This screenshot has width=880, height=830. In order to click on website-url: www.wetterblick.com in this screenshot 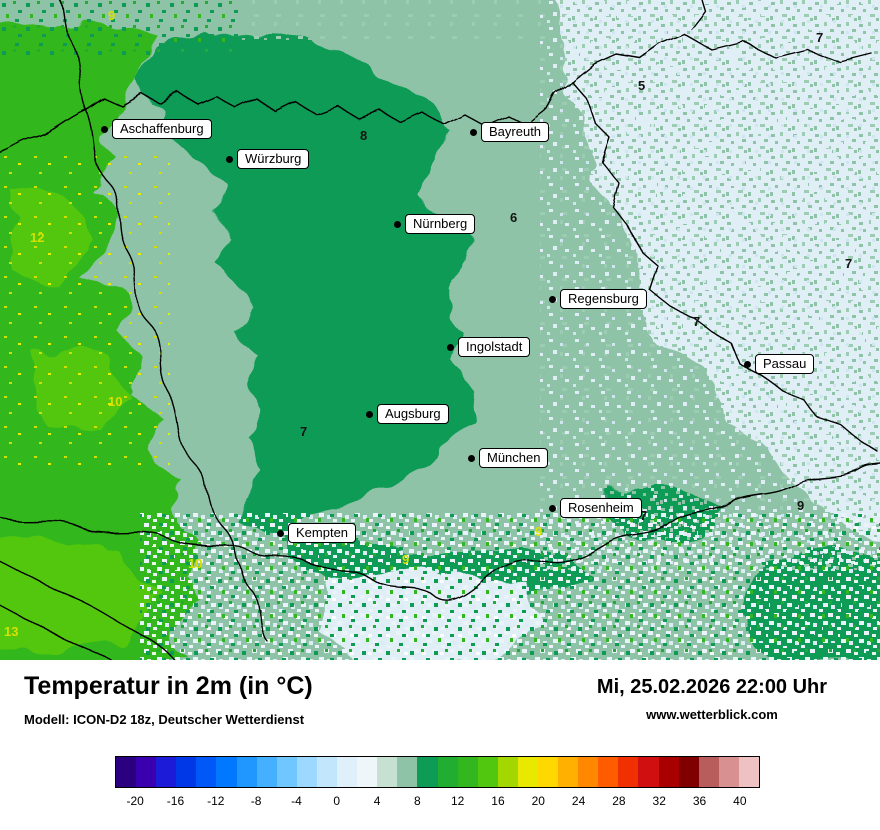, I will do `click(712, 714)`.